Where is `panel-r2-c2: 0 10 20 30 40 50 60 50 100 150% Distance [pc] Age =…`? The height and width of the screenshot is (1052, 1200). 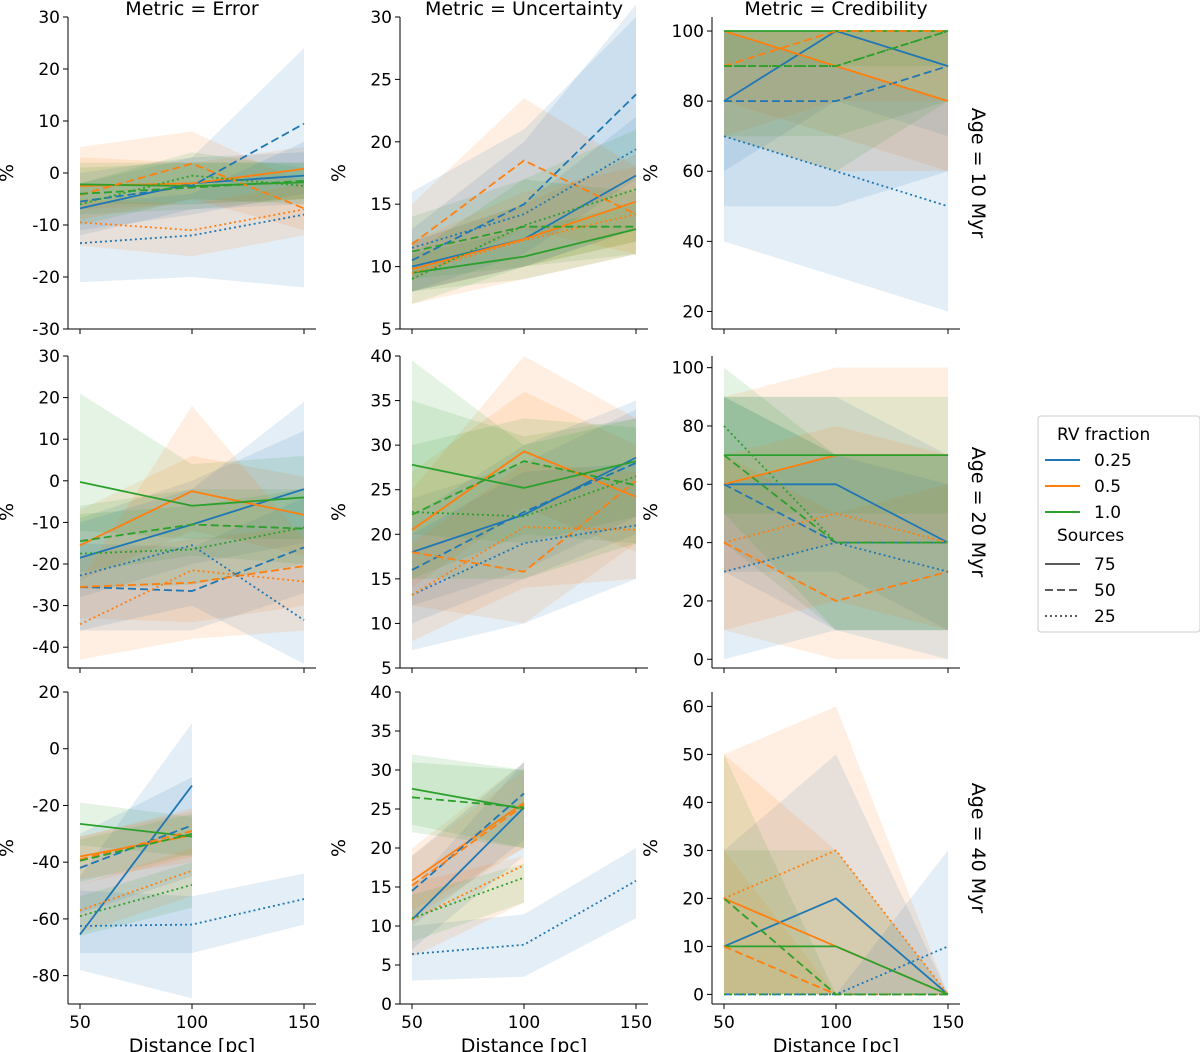
panel-r2-c2: 0 10 20 30 40 50 60 50 100 150% Distance [pc] Age =… is located at coordinates (814, 872).